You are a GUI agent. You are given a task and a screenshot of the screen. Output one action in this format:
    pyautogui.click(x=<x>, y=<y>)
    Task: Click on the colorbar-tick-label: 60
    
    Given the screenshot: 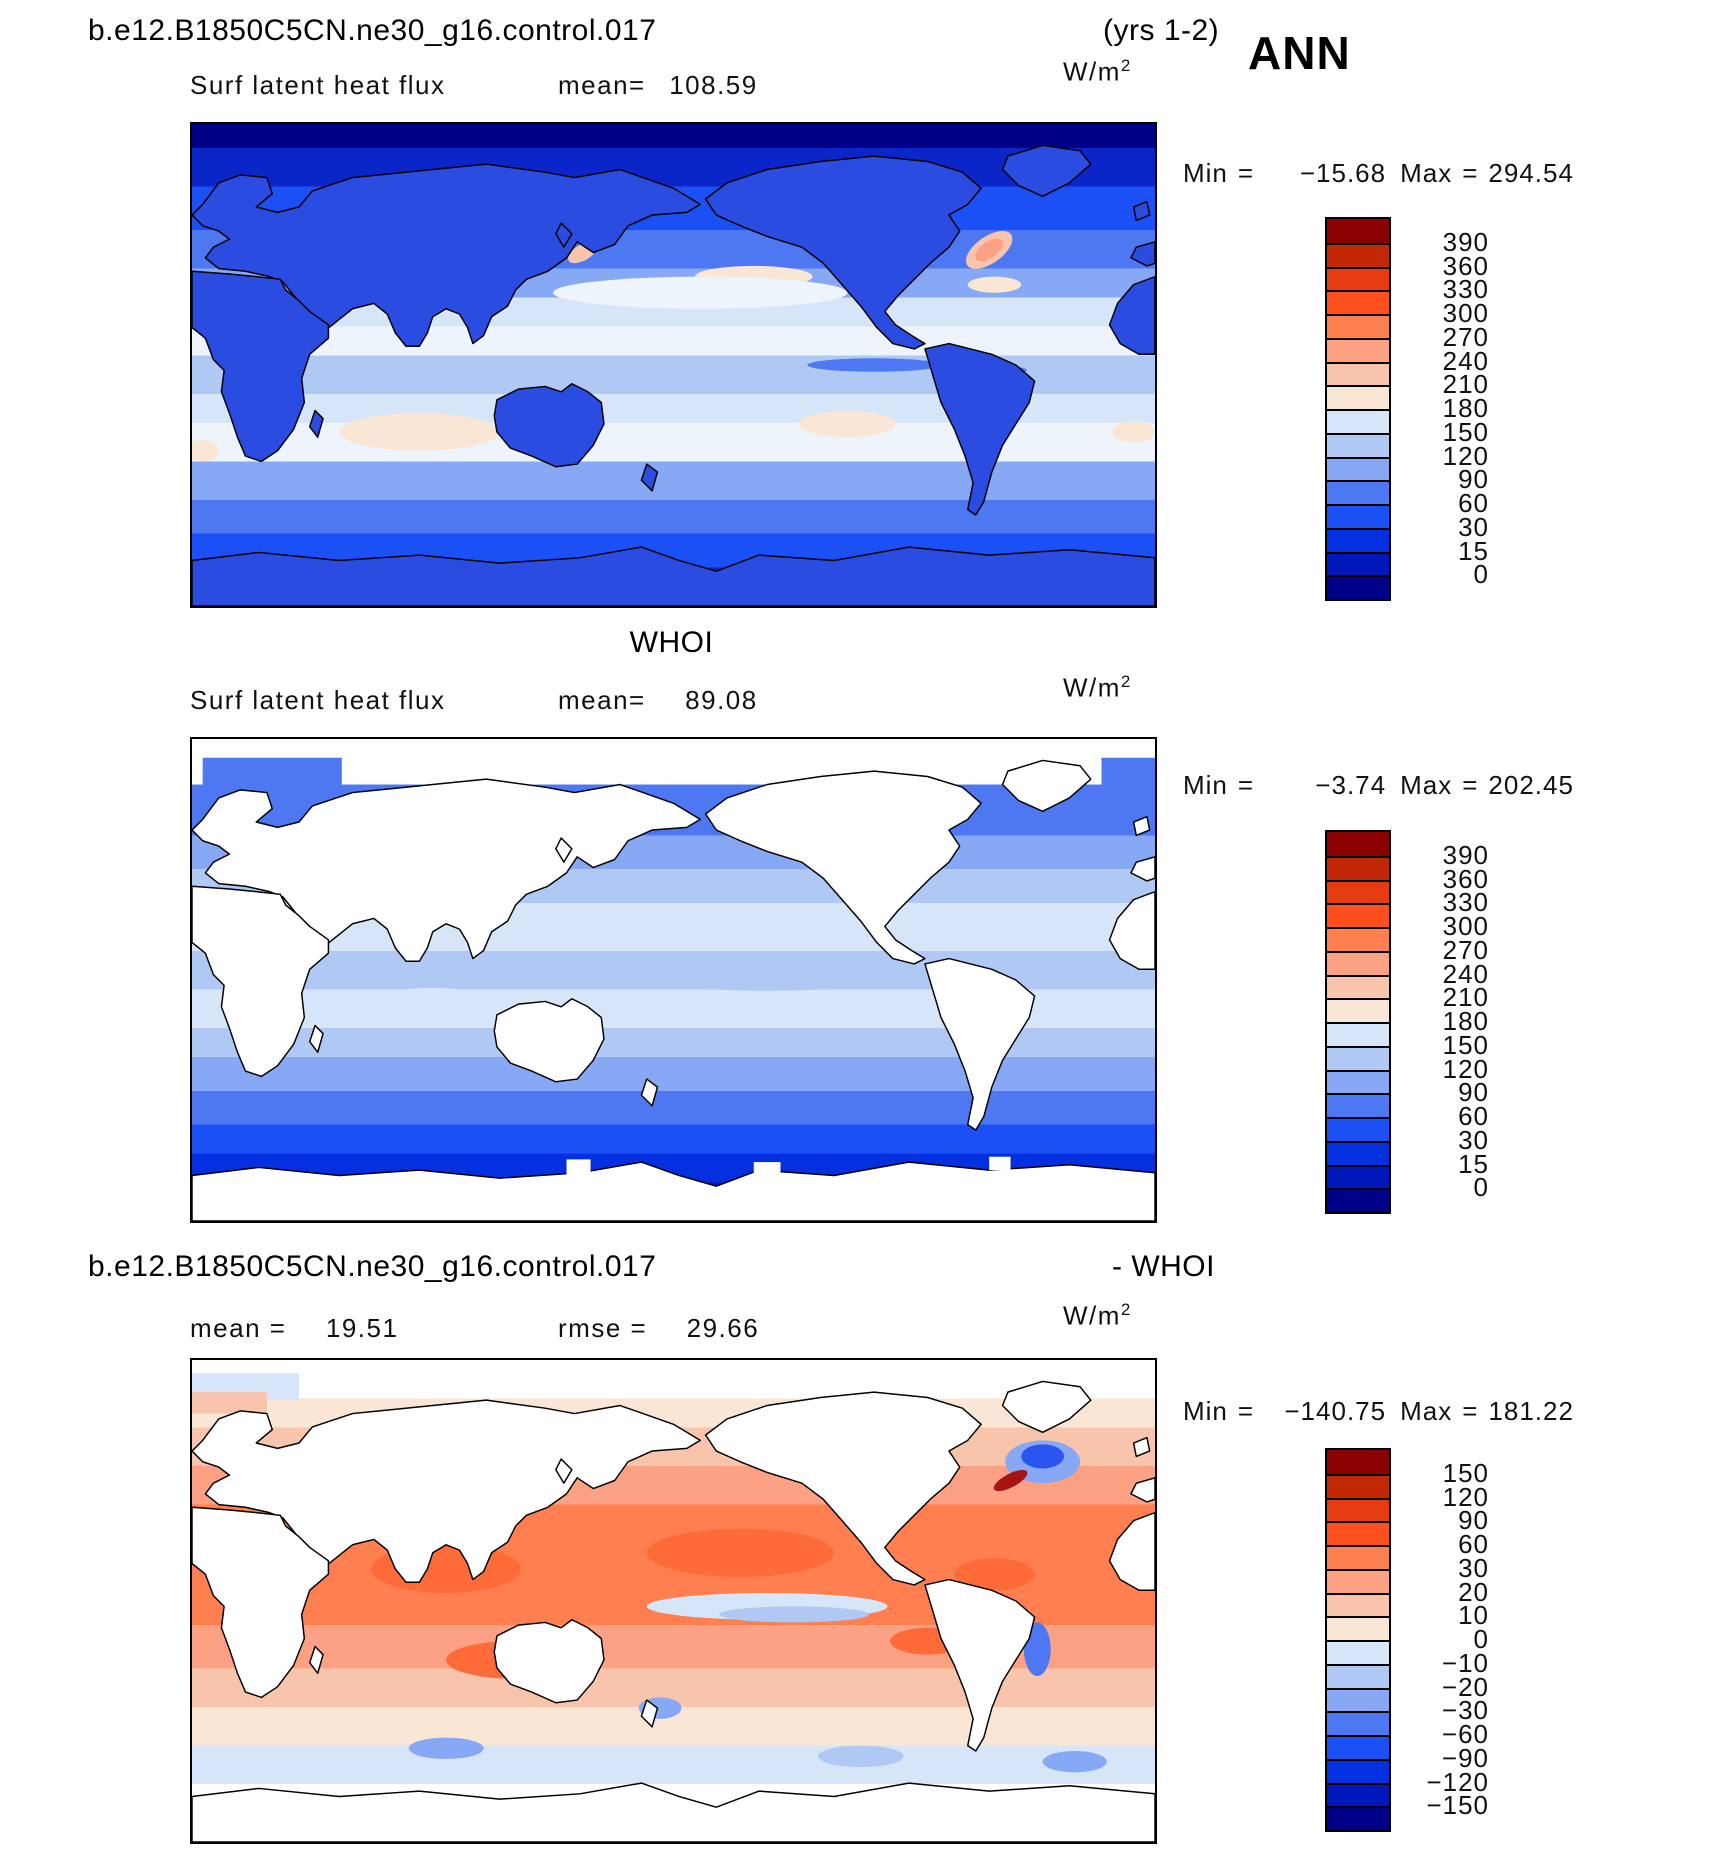 What is the action you would take?
    pyautogui.click(x=1473, y=503)
    